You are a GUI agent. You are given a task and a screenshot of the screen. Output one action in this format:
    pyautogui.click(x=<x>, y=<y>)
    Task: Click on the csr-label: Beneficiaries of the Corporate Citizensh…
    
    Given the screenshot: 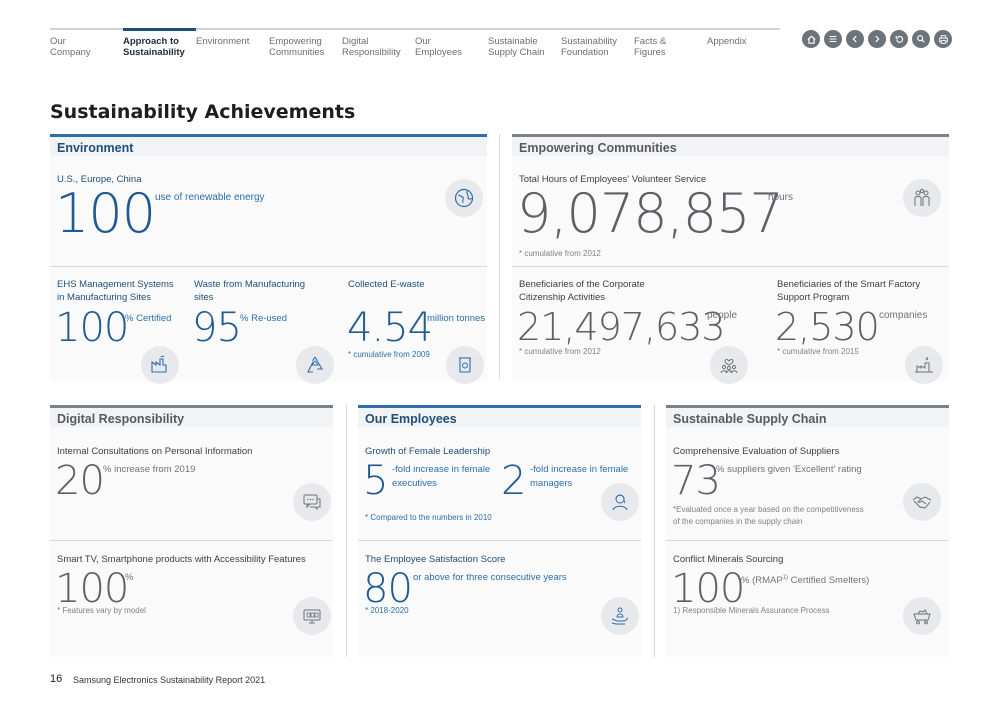 What is the action you would take?
    pyautogui.click(x=582, y=291)
    